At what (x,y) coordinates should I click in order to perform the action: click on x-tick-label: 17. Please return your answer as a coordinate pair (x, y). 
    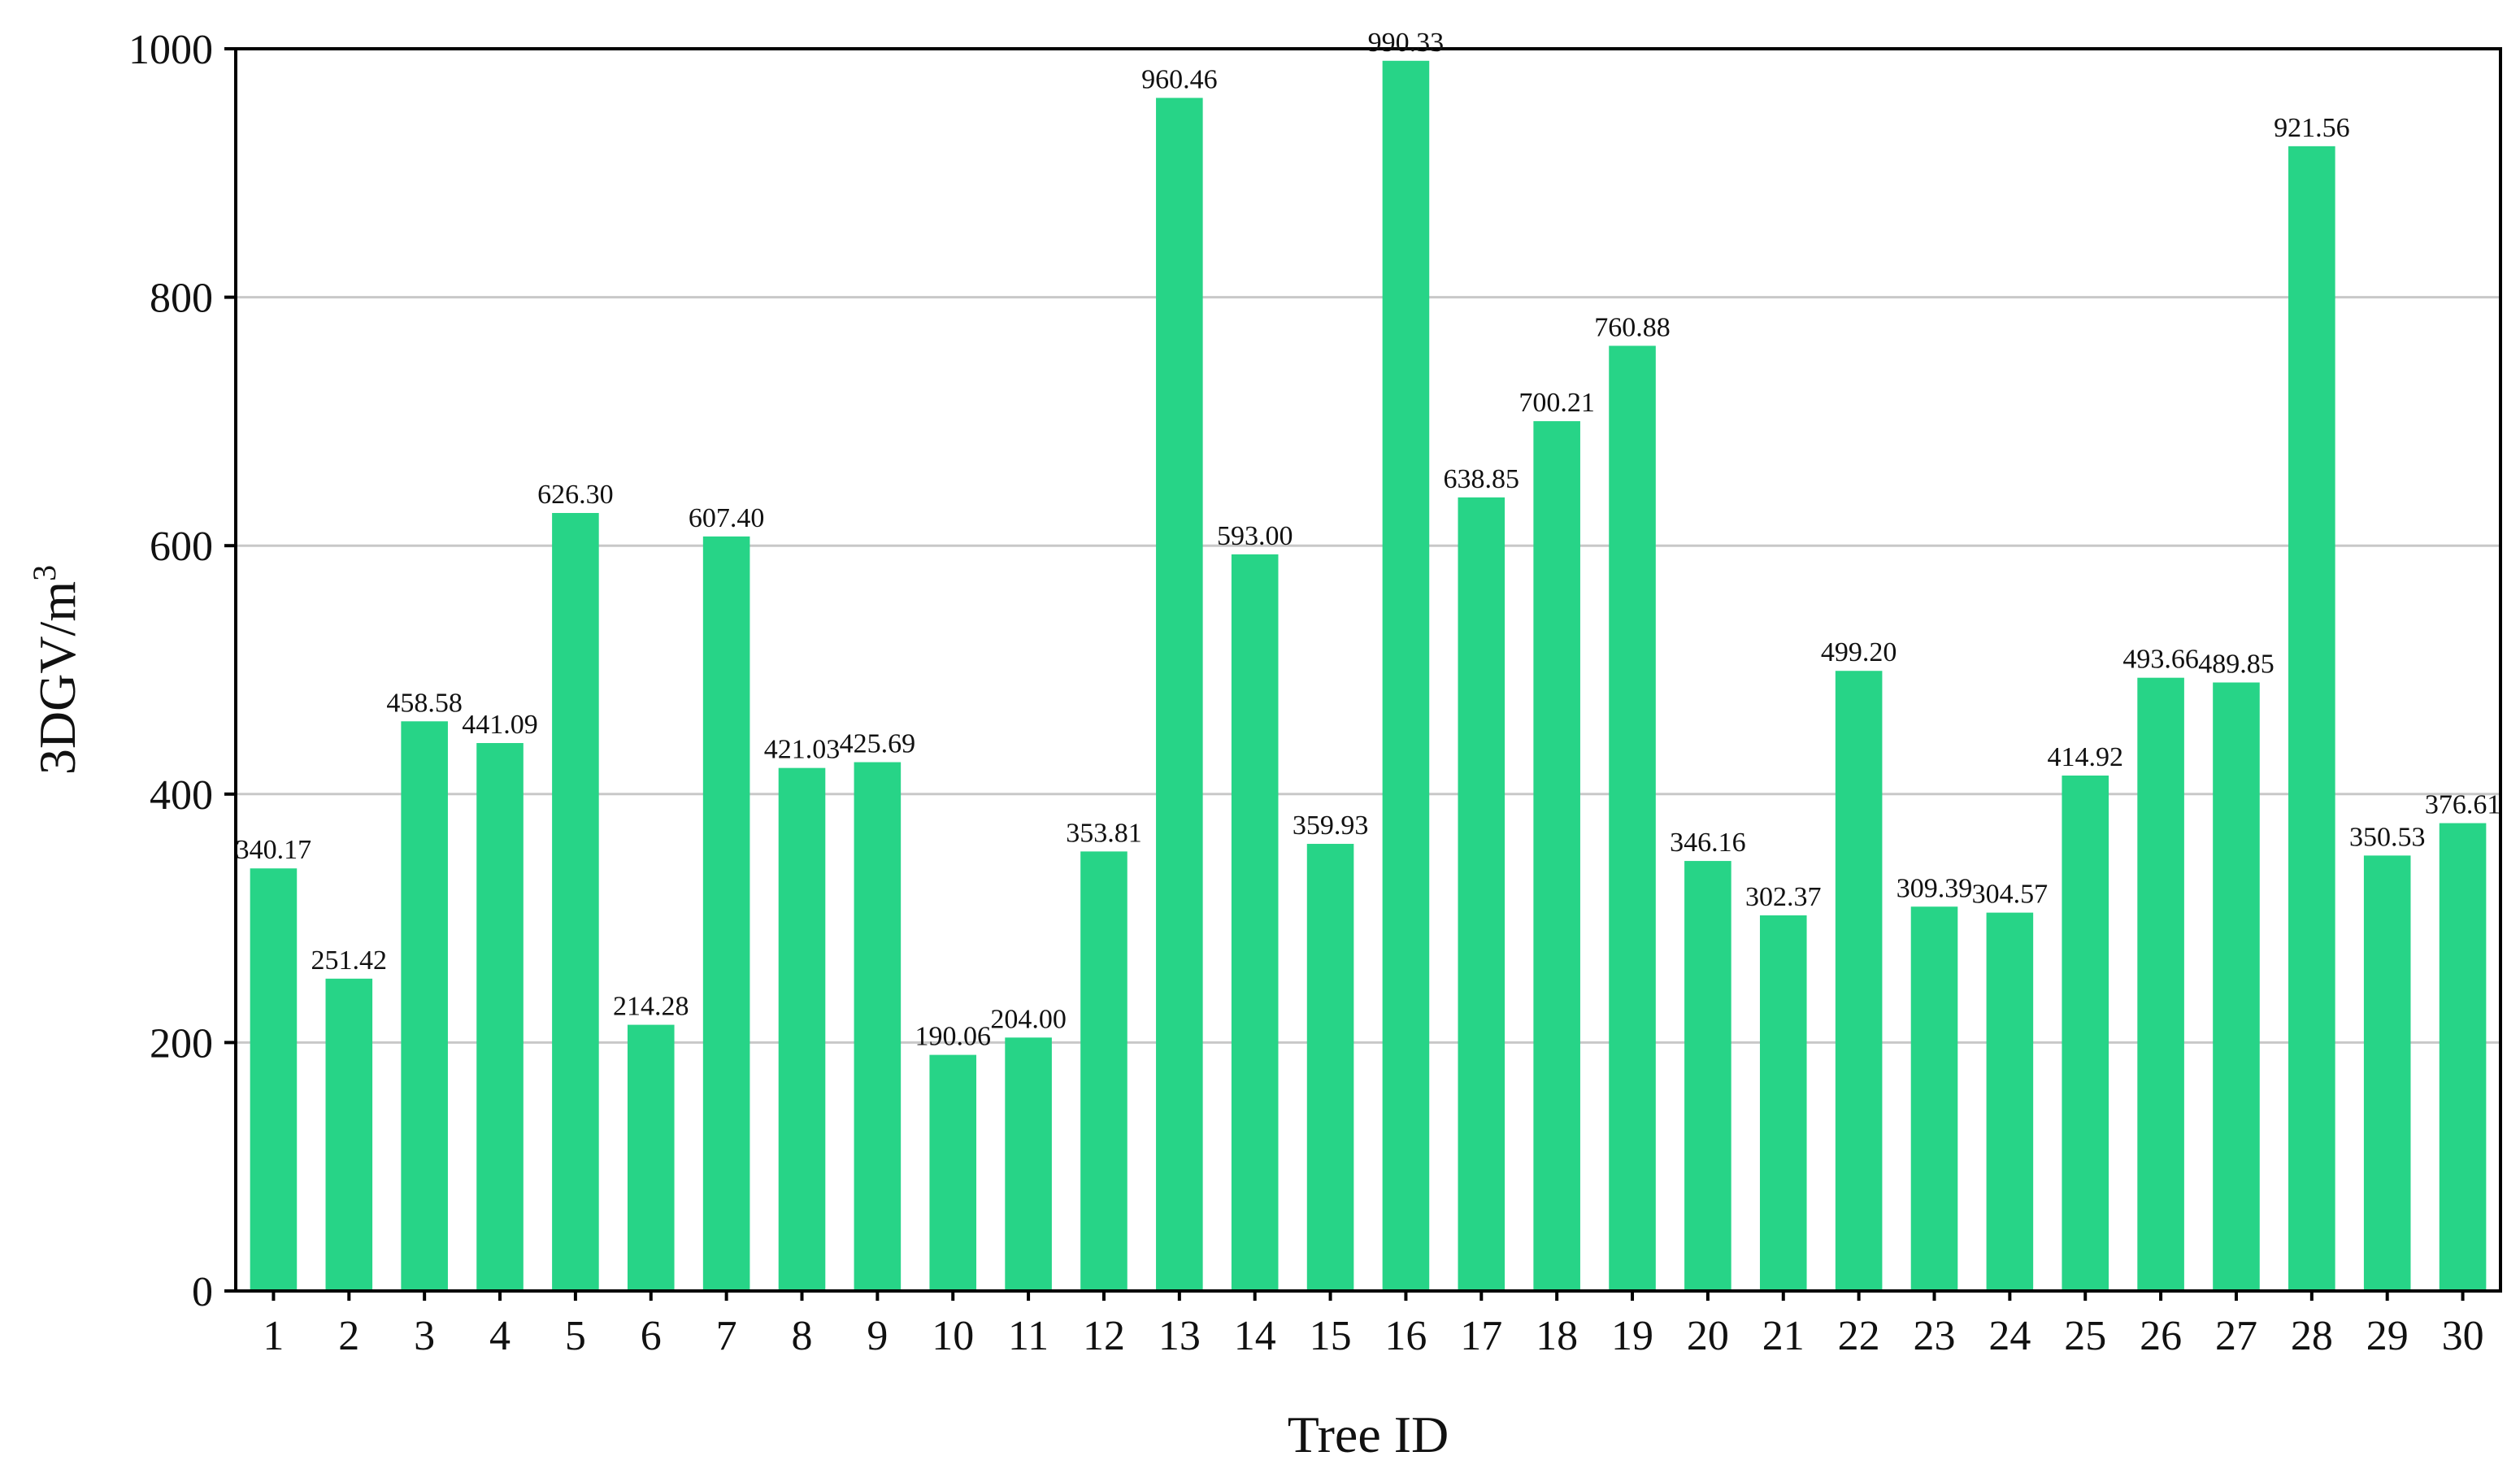
    Looking at the image, I should click on (1481, 1336).